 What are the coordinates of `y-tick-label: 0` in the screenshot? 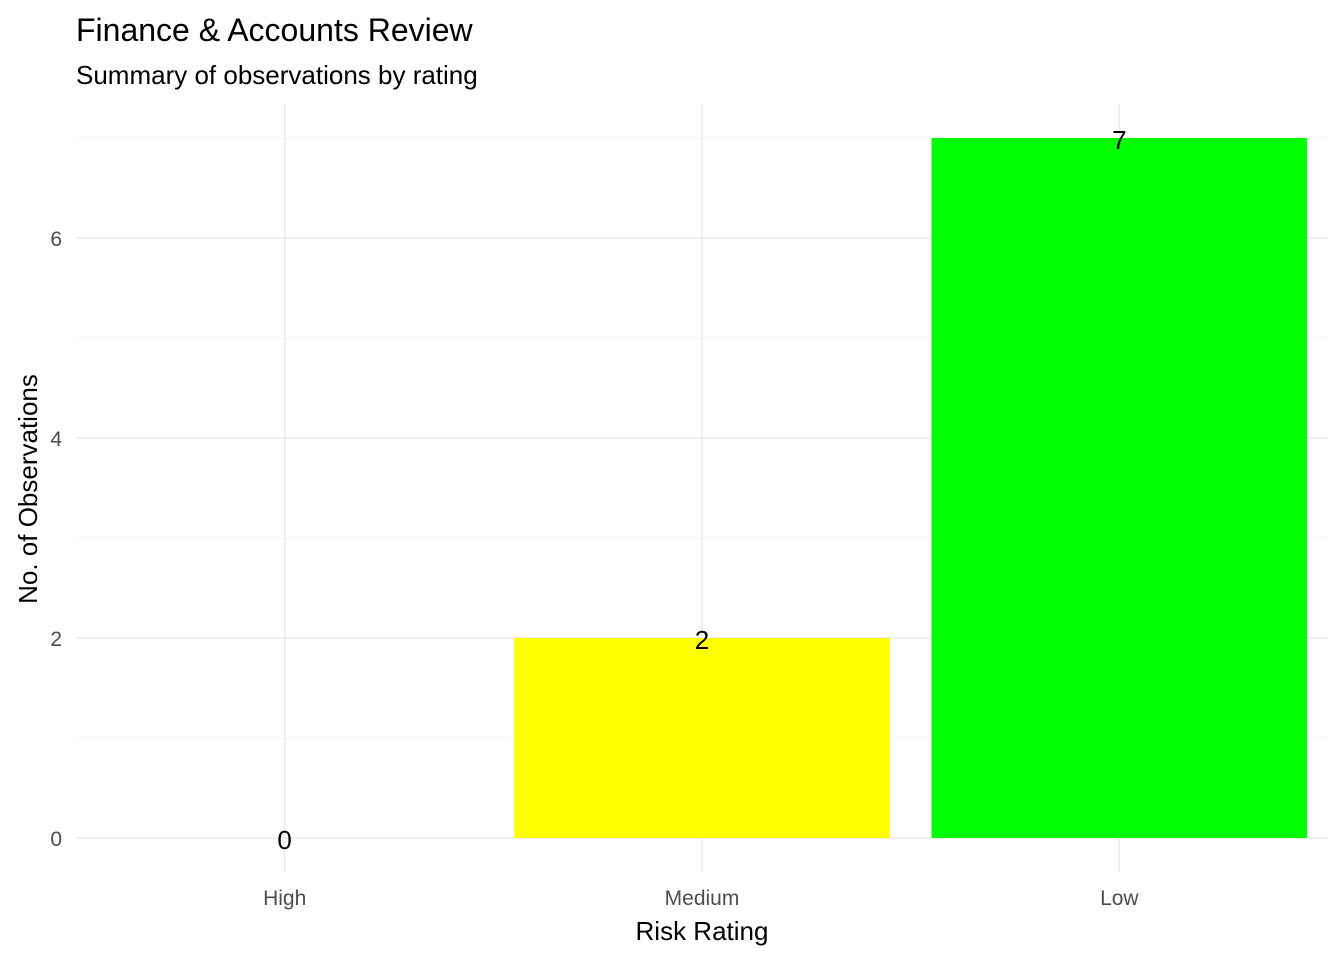 It's located at (56, 839).